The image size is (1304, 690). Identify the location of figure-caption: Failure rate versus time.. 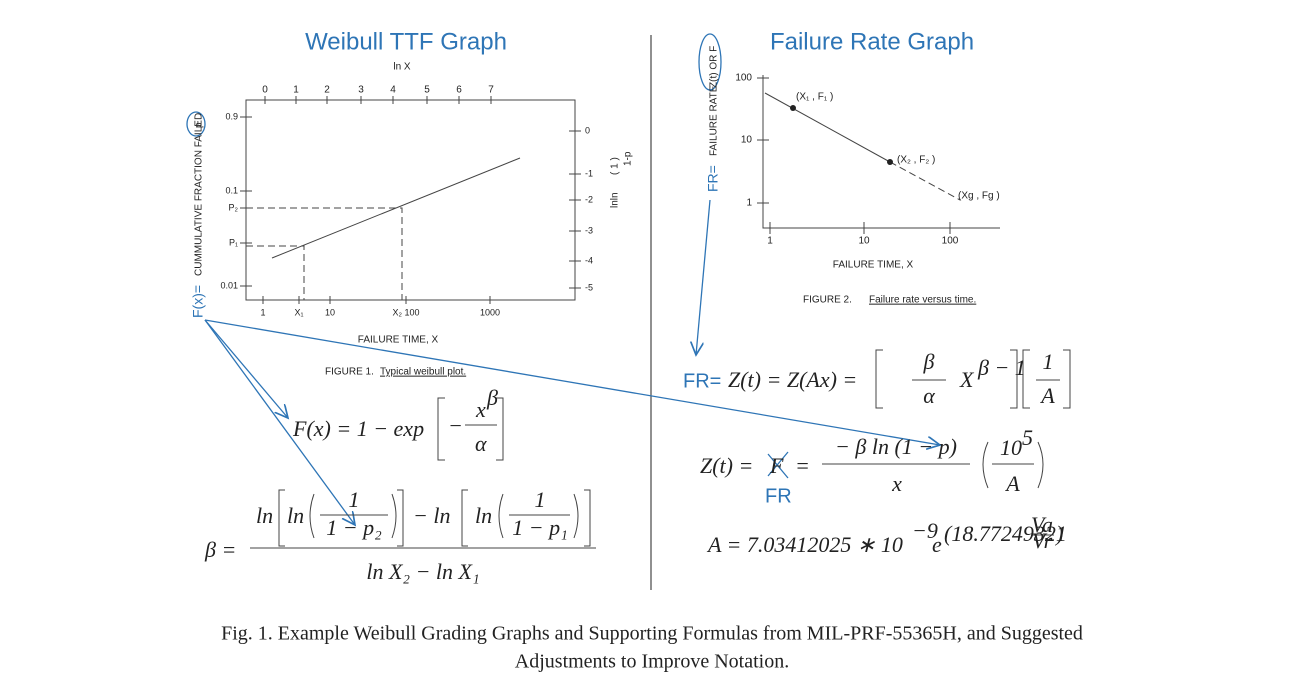
(922, 300).